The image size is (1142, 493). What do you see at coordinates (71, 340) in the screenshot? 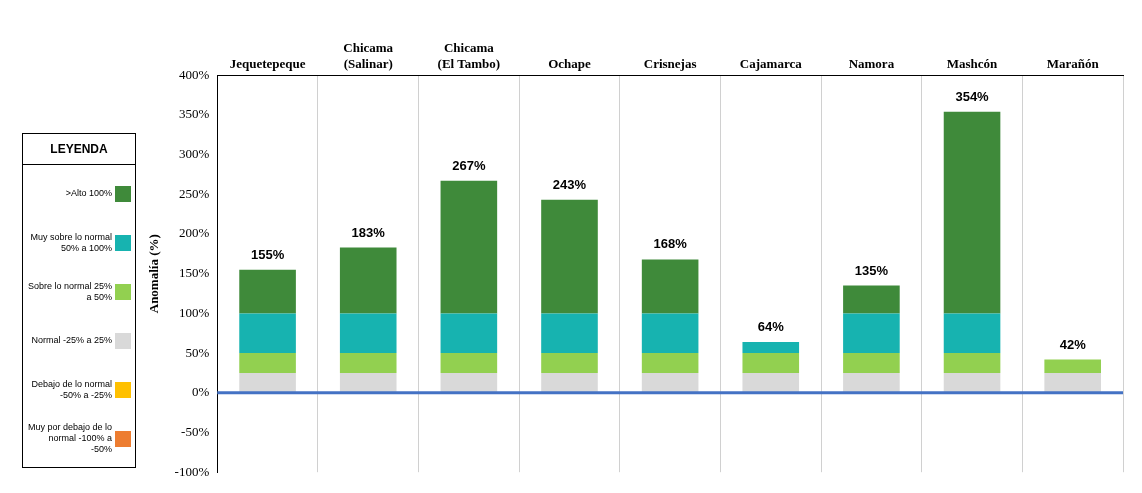
I see `legend-label: Normal -25% a 25%` at bounding box center [71, 340].